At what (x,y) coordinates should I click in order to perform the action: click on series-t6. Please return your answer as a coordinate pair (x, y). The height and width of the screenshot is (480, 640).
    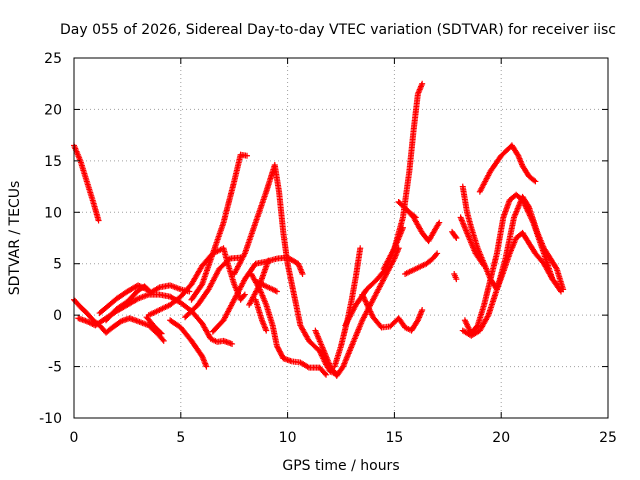
    Looking at the image, I should click on (196, 282).